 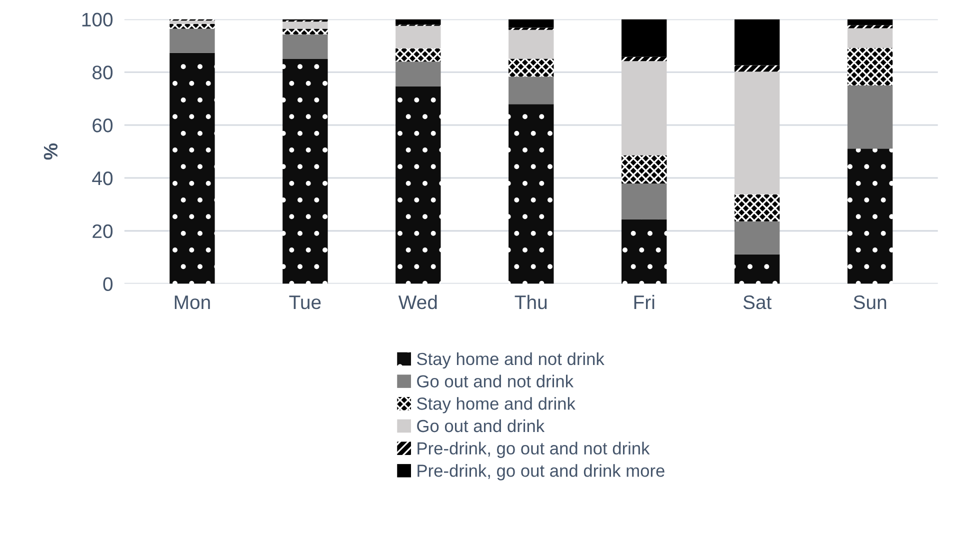 What do you see at coordinates (192, 303) in the screenshot?
I see `x-tick-label: Mon` at bounding box center [192, 303].